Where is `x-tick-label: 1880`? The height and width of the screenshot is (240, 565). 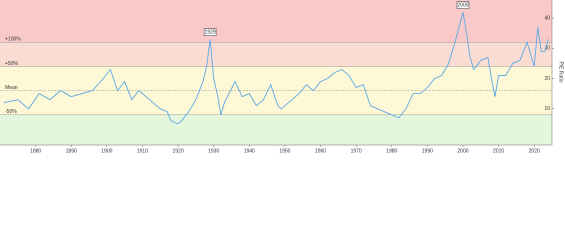
x-tick-label: 1880 is located at coordinates (35, 151).